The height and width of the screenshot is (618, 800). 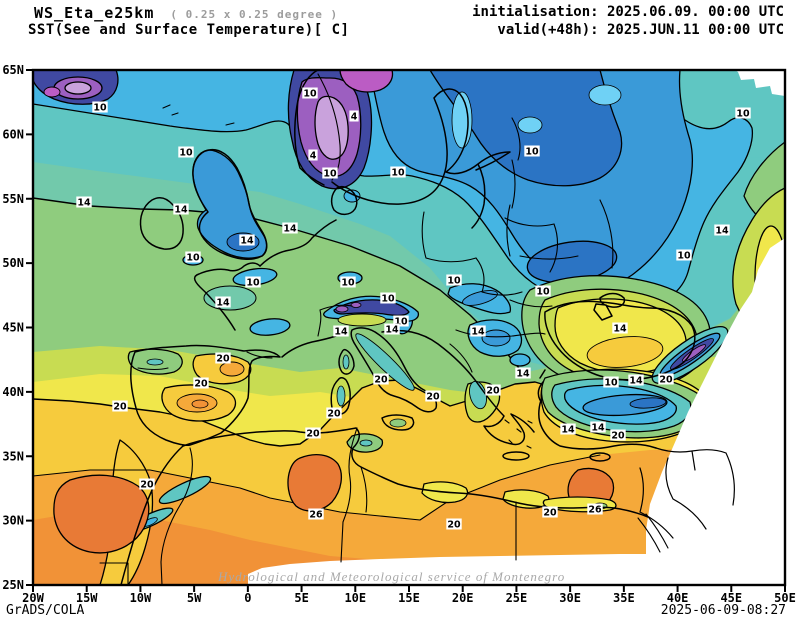 I want to click on lon-tick-label: 20E, so click(x=463, y=598).